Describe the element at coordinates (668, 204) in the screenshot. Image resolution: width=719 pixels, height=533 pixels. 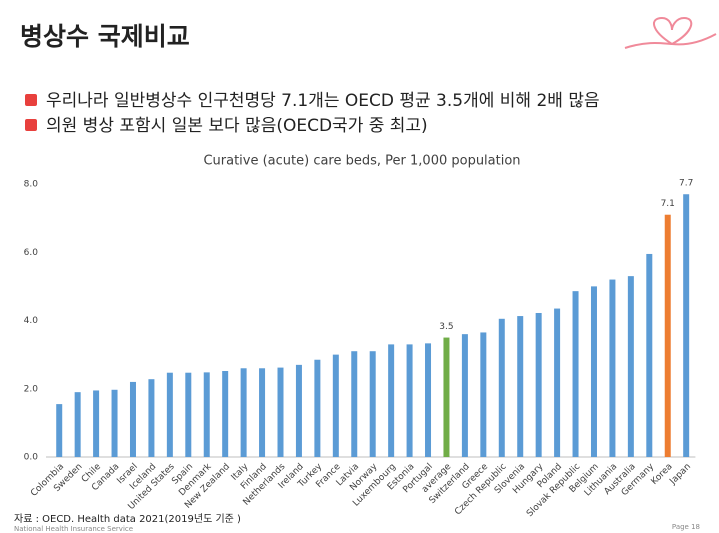
I see `data-label: 7.1` at that location.